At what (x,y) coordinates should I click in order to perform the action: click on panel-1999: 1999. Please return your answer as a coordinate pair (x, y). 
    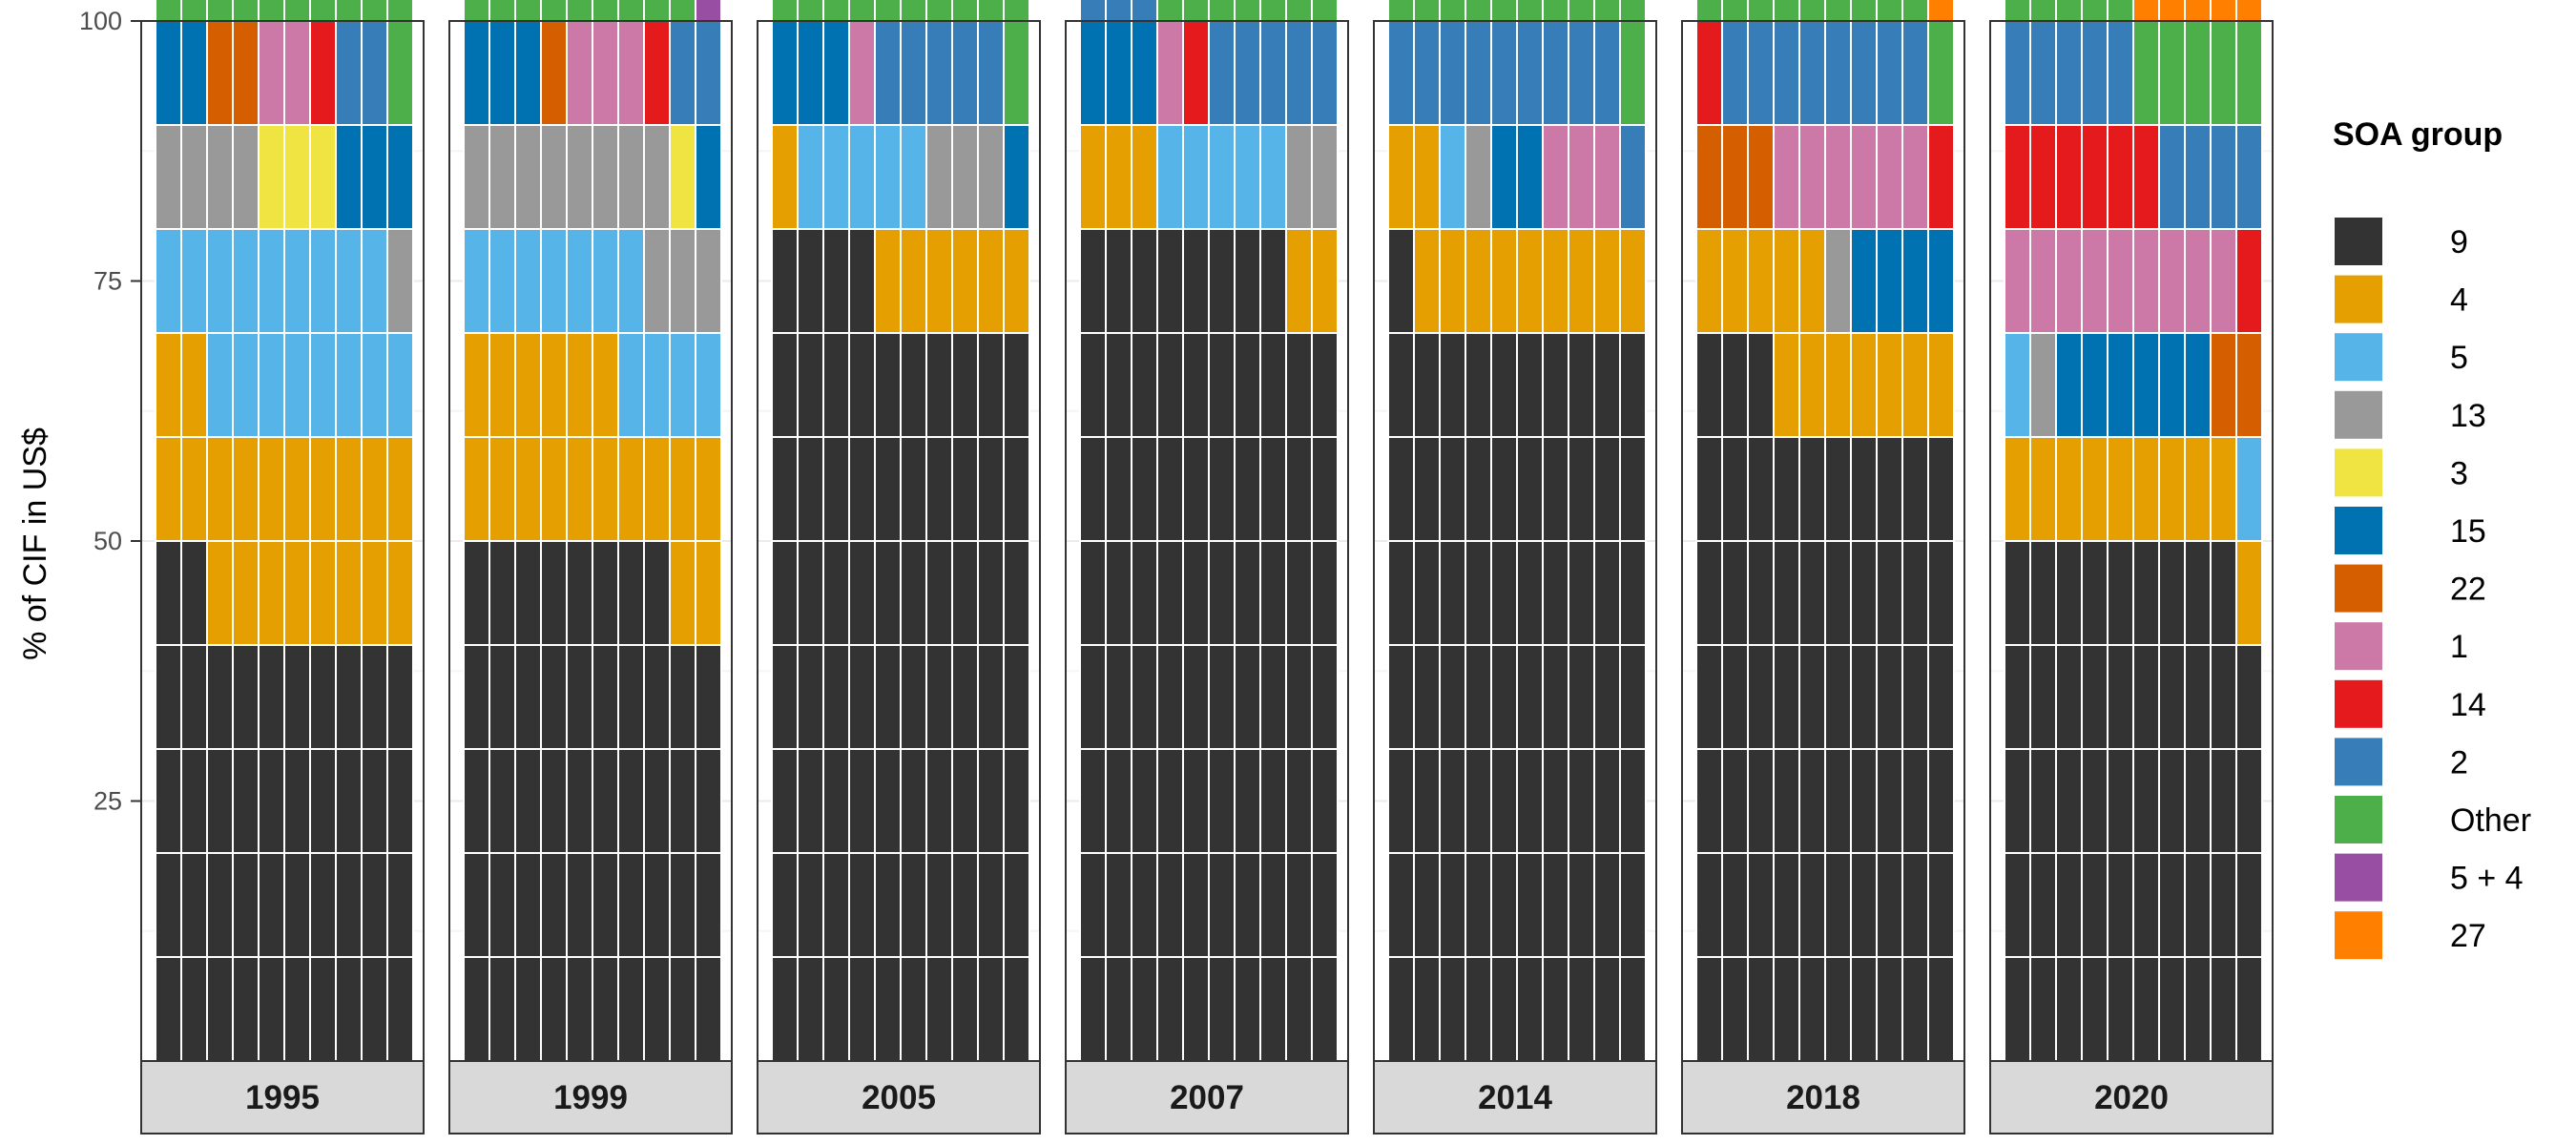
    Looking at the image, I should click on (590, 568).